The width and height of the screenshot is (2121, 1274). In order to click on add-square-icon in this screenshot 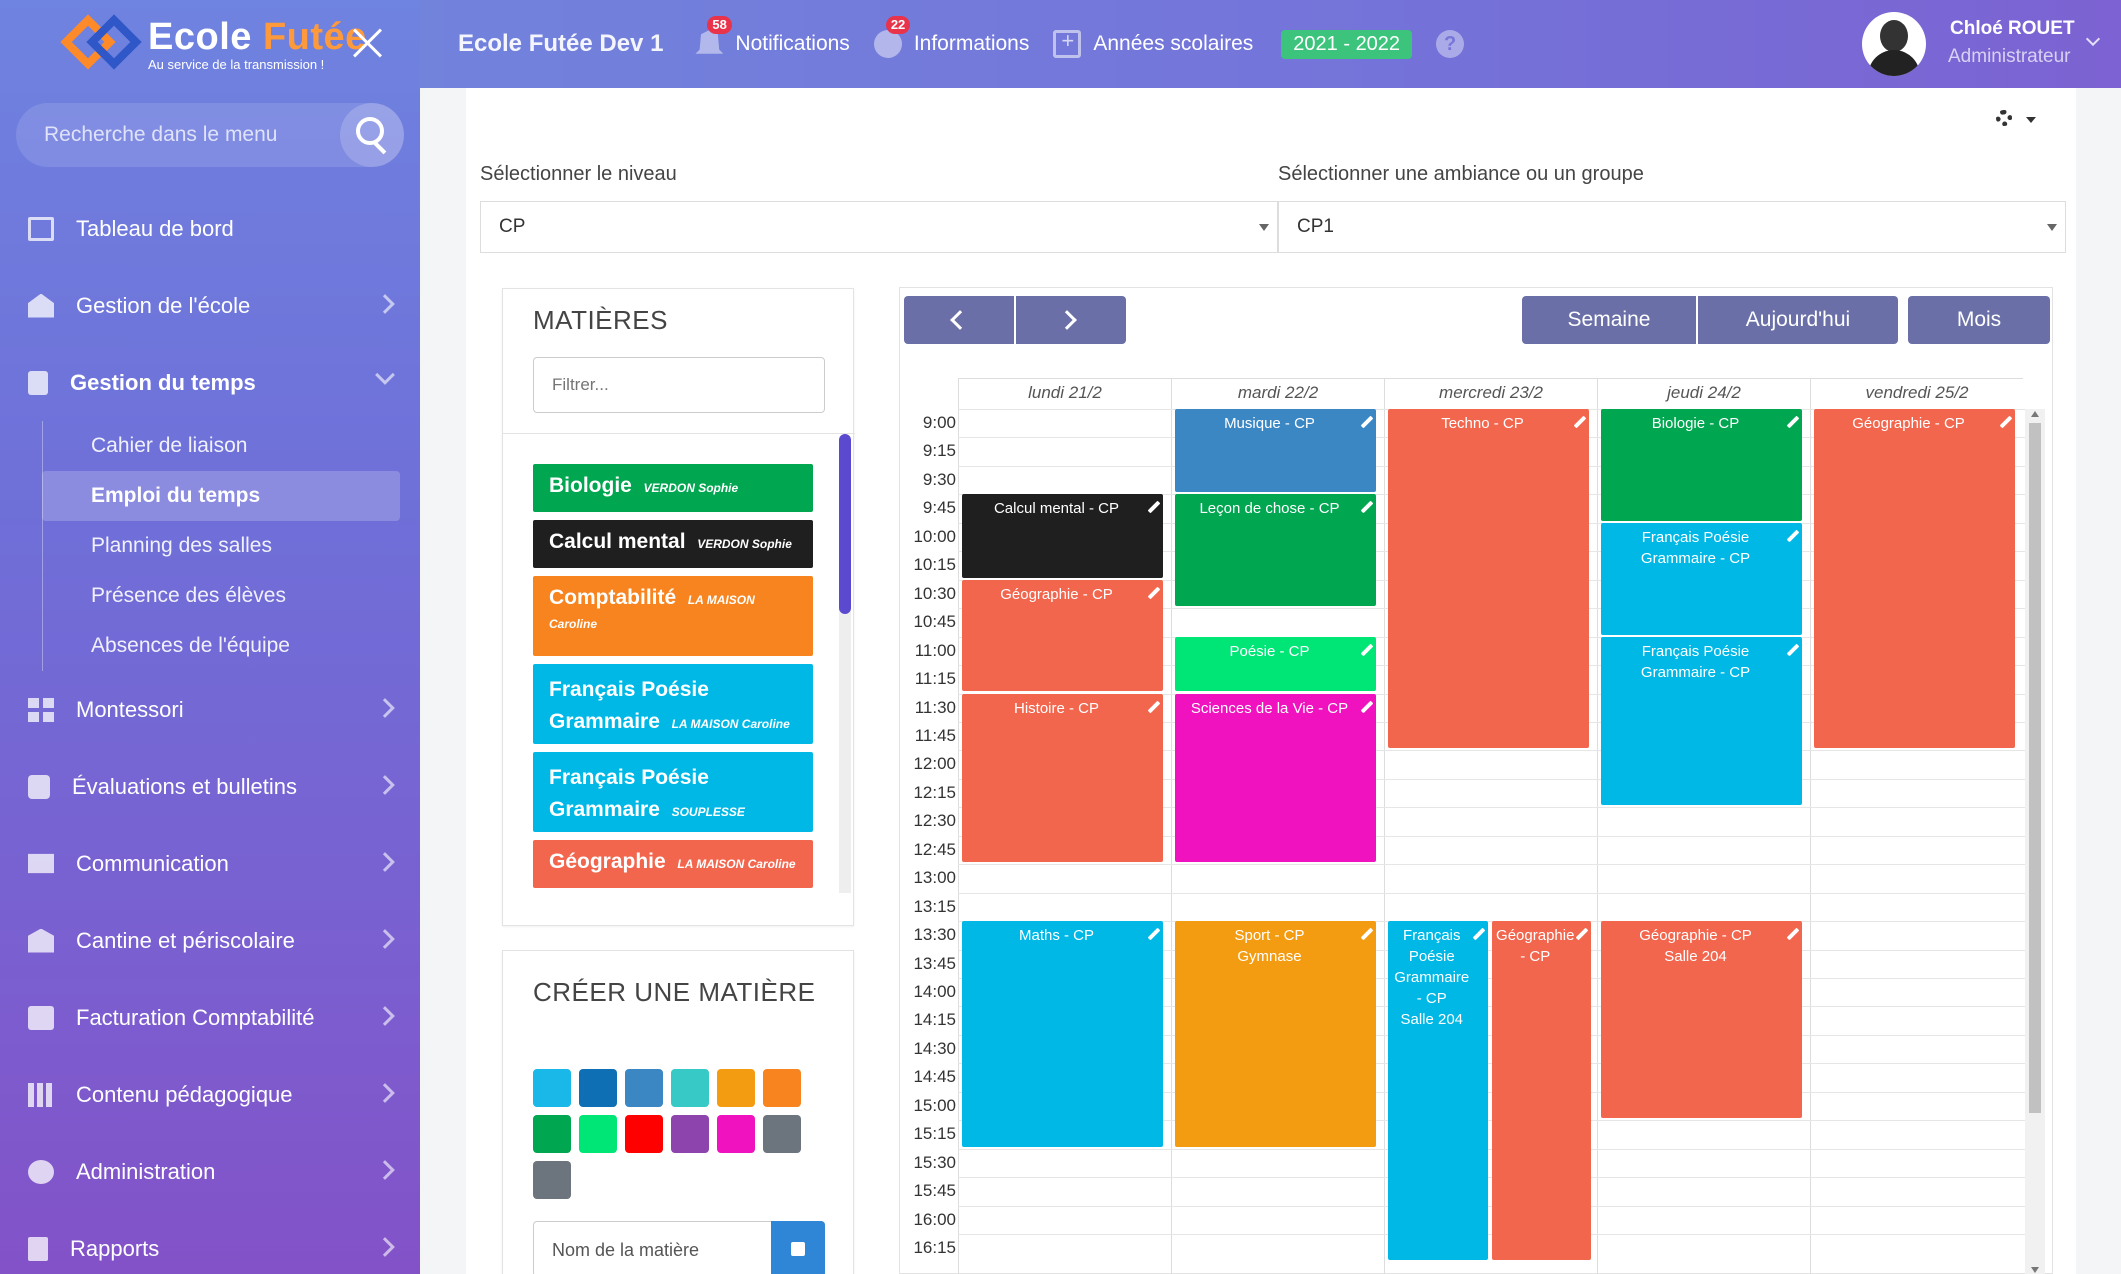, I will do `click(798, 1247)`.